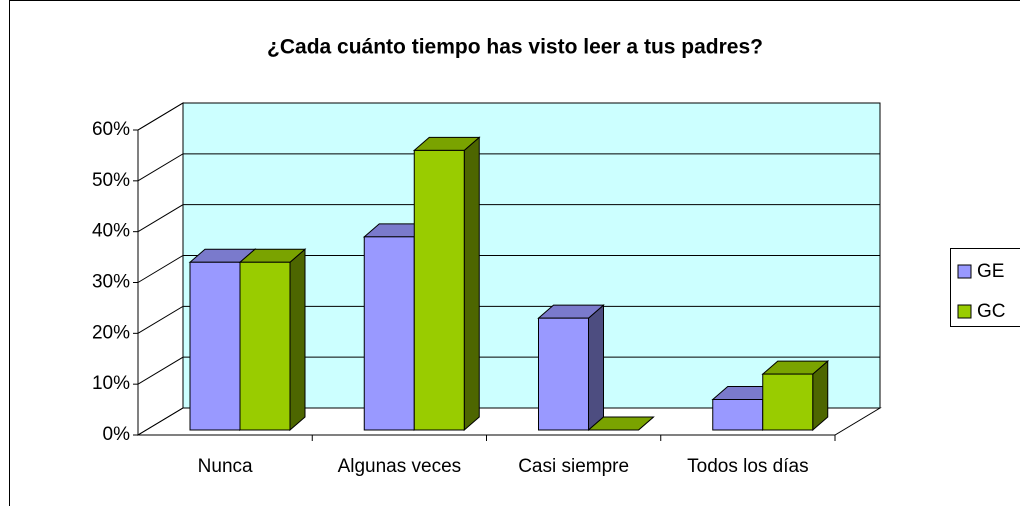 The height and width of the screenshot is (506, 1020). I want to click on x-tick-label: Casi siempre, so click(573, 466).